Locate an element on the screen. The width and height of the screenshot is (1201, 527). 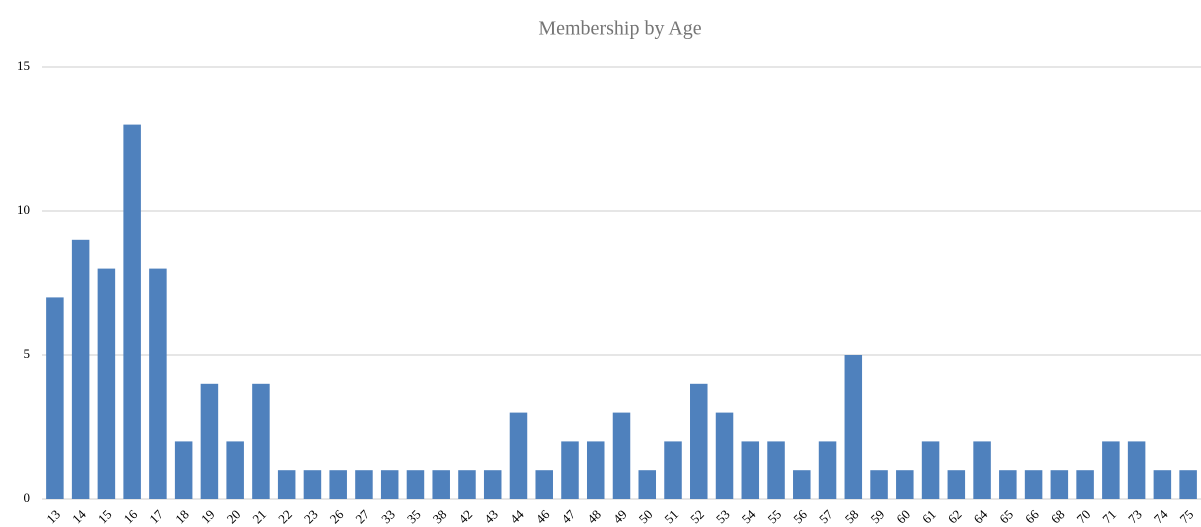
x-tick-label: 43 is located at coordinates (491, 517).